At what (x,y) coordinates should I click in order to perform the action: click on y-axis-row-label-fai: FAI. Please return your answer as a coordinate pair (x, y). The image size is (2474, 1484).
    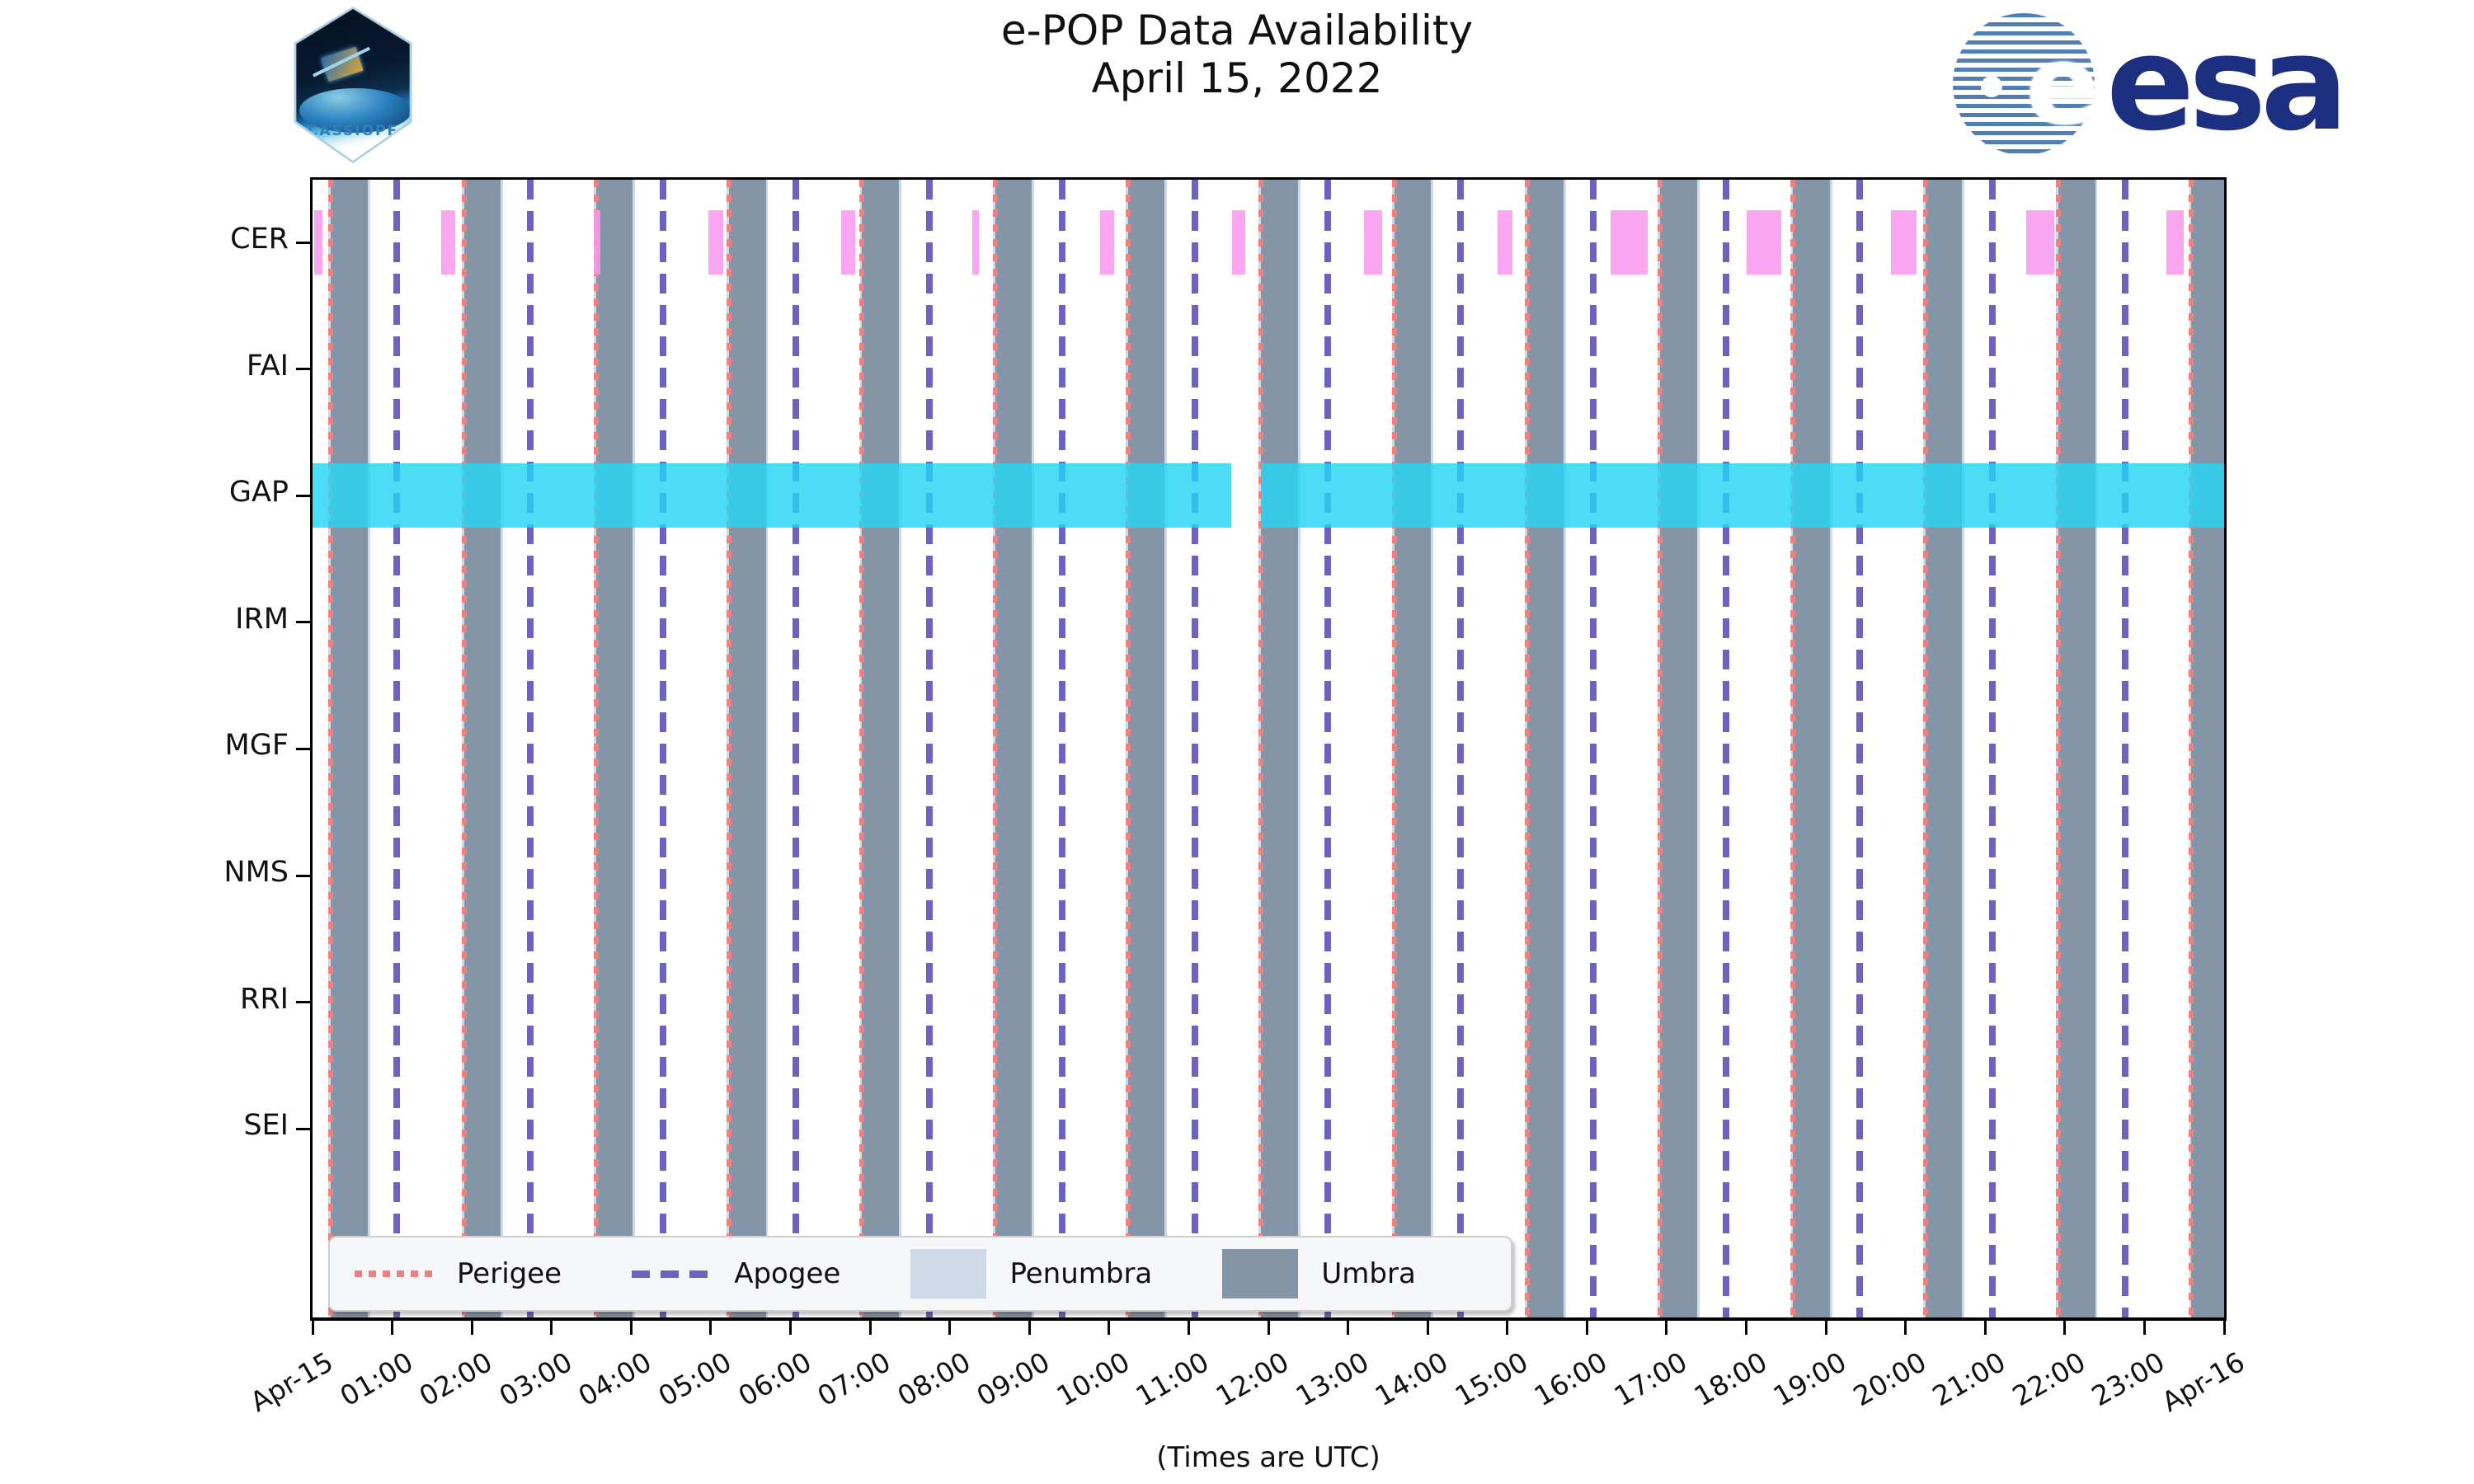
    Looking at the image, I should click on (267, 366).